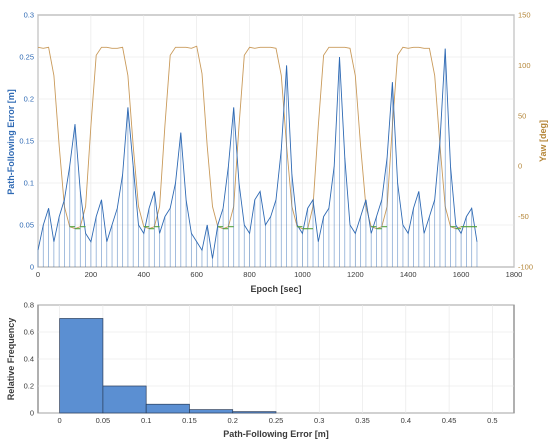 This screenshot has height=444, width=550. Describe the element at coordinates (522, 115) in the screenshot. I see `top-y2-tick-label: 50` at that location.